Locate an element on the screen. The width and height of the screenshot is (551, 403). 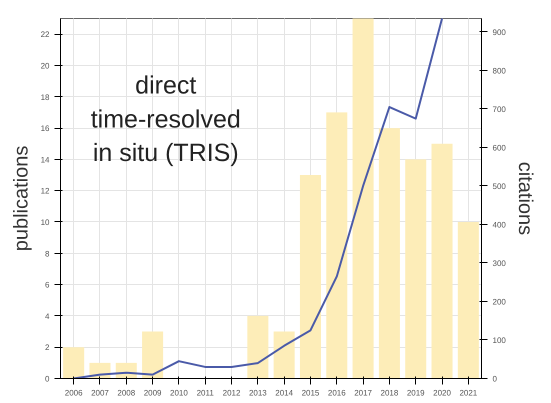
x-tick-label: 2014 is located at coordinates (284, 393).